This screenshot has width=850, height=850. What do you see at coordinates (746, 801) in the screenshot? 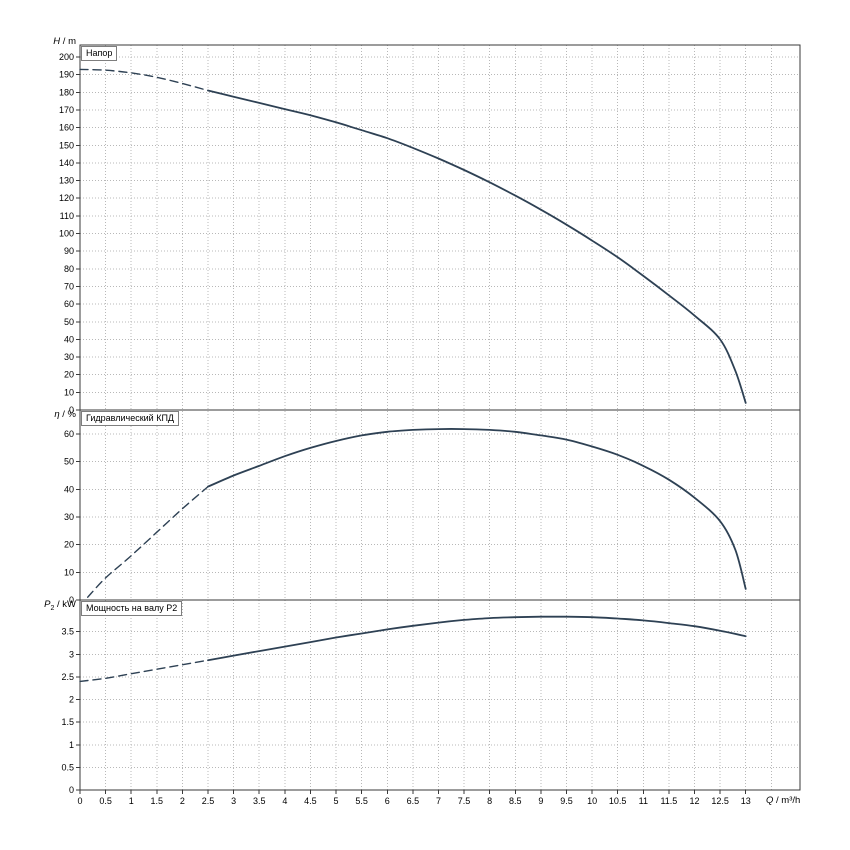
I see `svg-text: 13` at bounding box center [746, 801].